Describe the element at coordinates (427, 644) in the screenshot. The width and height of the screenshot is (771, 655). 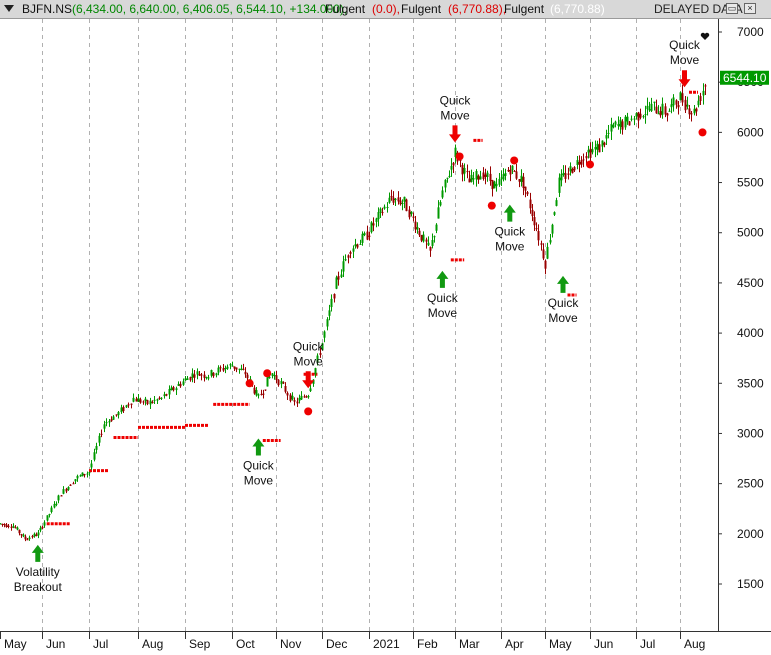
I see `time-tick-label: Feb` at that location.